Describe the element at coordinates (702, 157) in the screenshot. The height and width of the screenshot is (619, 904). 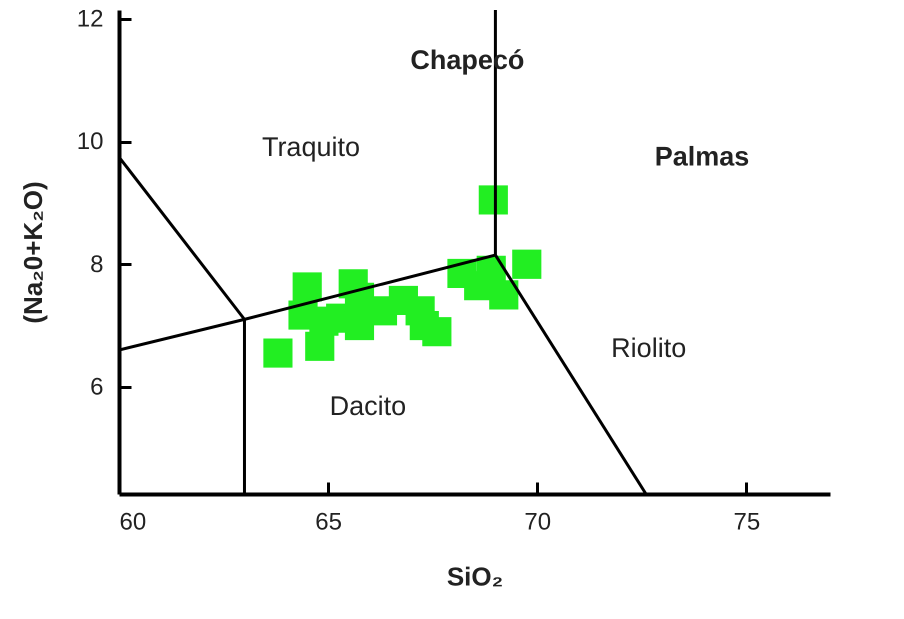
I see `annotation: Palmas` at that location.